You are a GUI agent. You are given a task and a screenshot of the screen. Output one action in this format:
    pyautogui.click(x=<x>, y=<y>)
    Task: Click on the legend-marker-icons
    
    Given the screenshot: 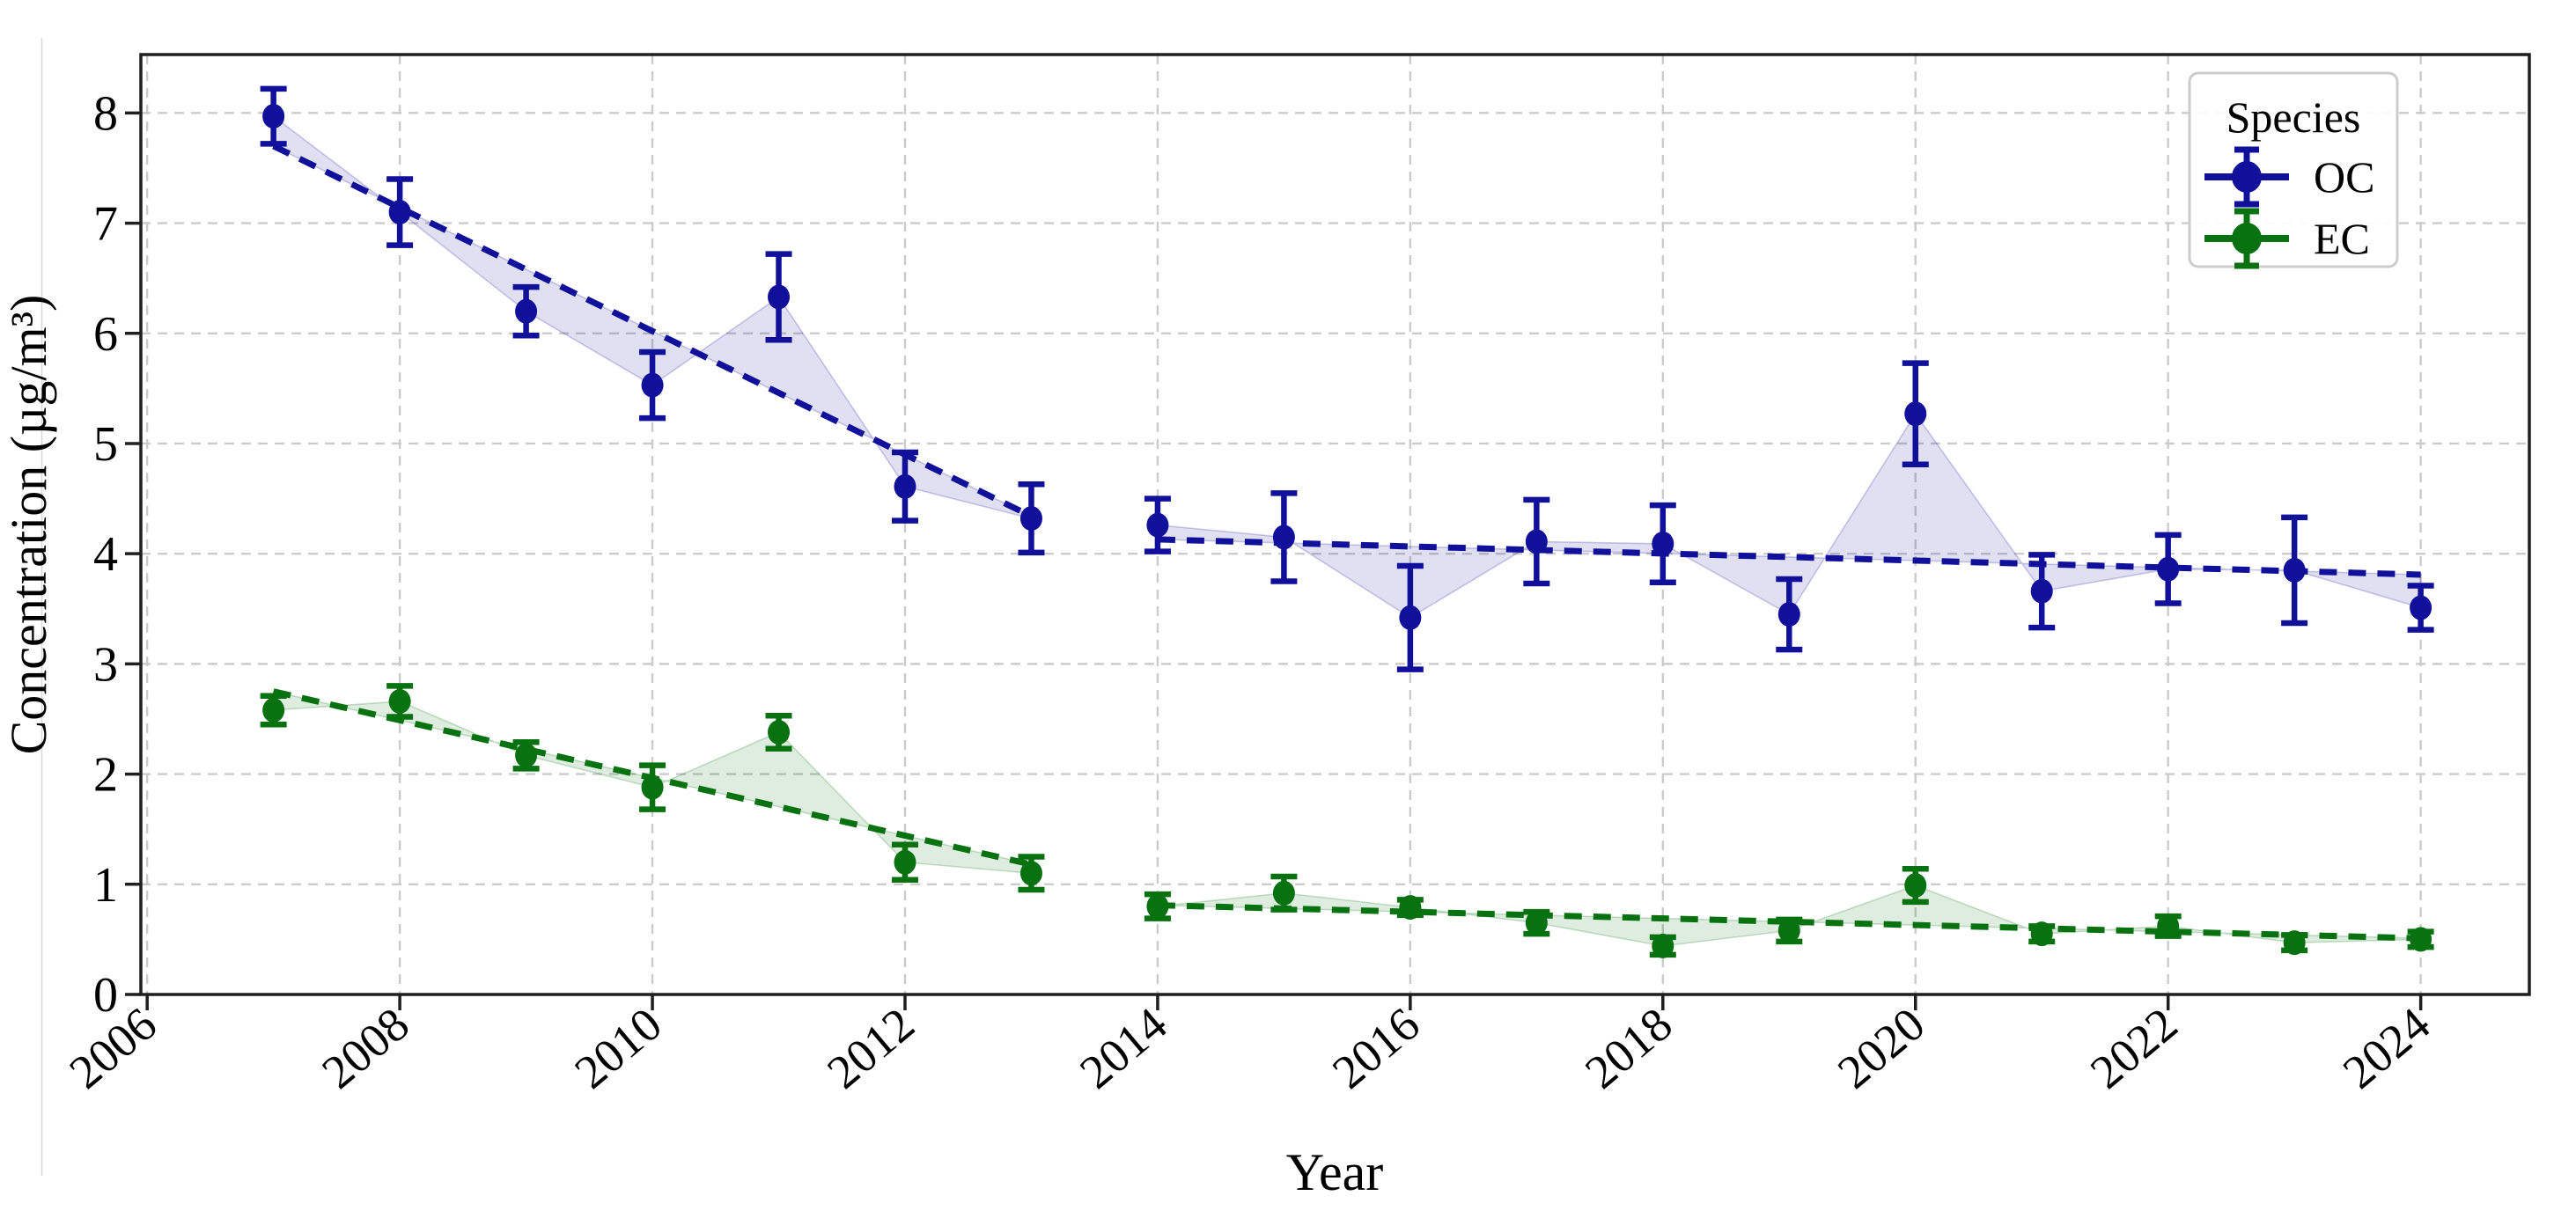 What is the action you would take?
    pyautogui.click(x=2246, y=207)
    